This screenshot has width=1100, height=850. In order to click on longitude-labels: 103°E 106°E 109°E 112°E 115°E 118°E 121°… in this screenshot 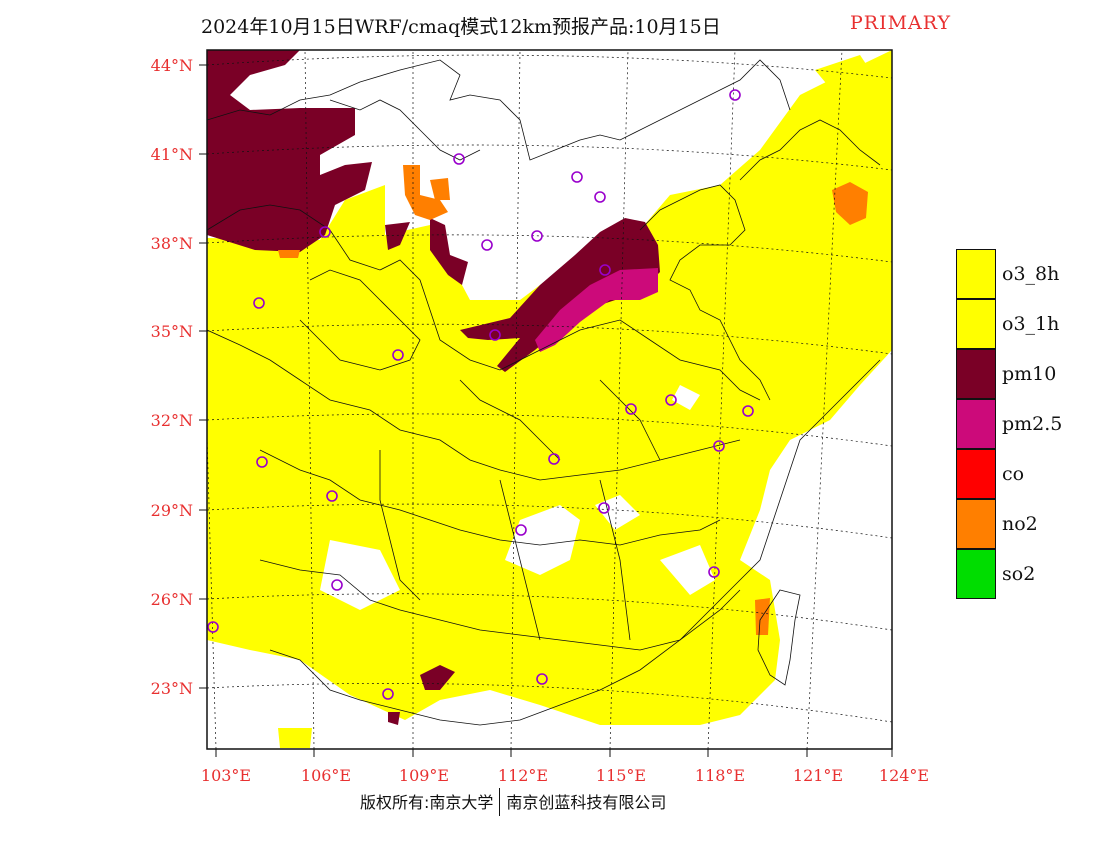, I will do `click(565, 775)`.